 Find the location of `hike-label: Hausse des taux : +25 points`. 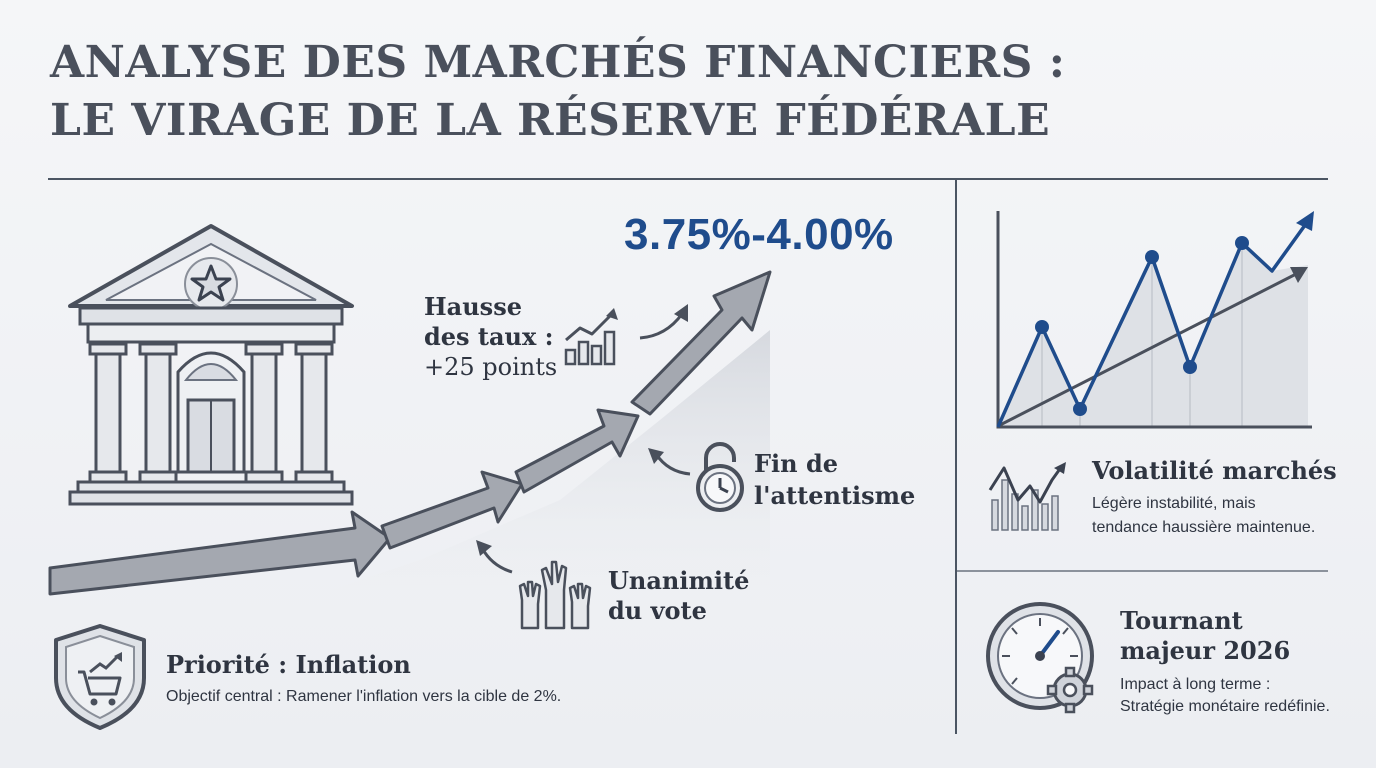

hike-label: Hausse des taux : +25 points is located at coordinates (490, 337).